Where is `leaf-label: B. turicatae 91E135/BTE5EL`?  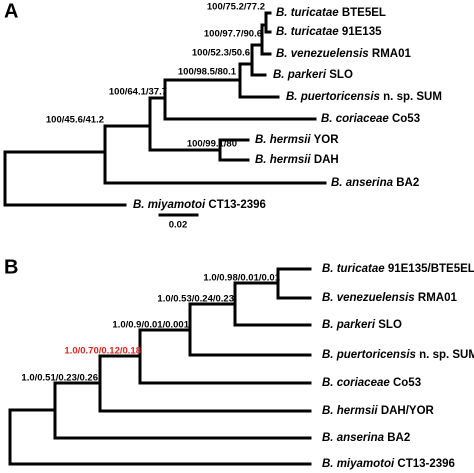
leaf-label: B. turicatae 91E135/BTE5EL is located at coordinates (398, 269).